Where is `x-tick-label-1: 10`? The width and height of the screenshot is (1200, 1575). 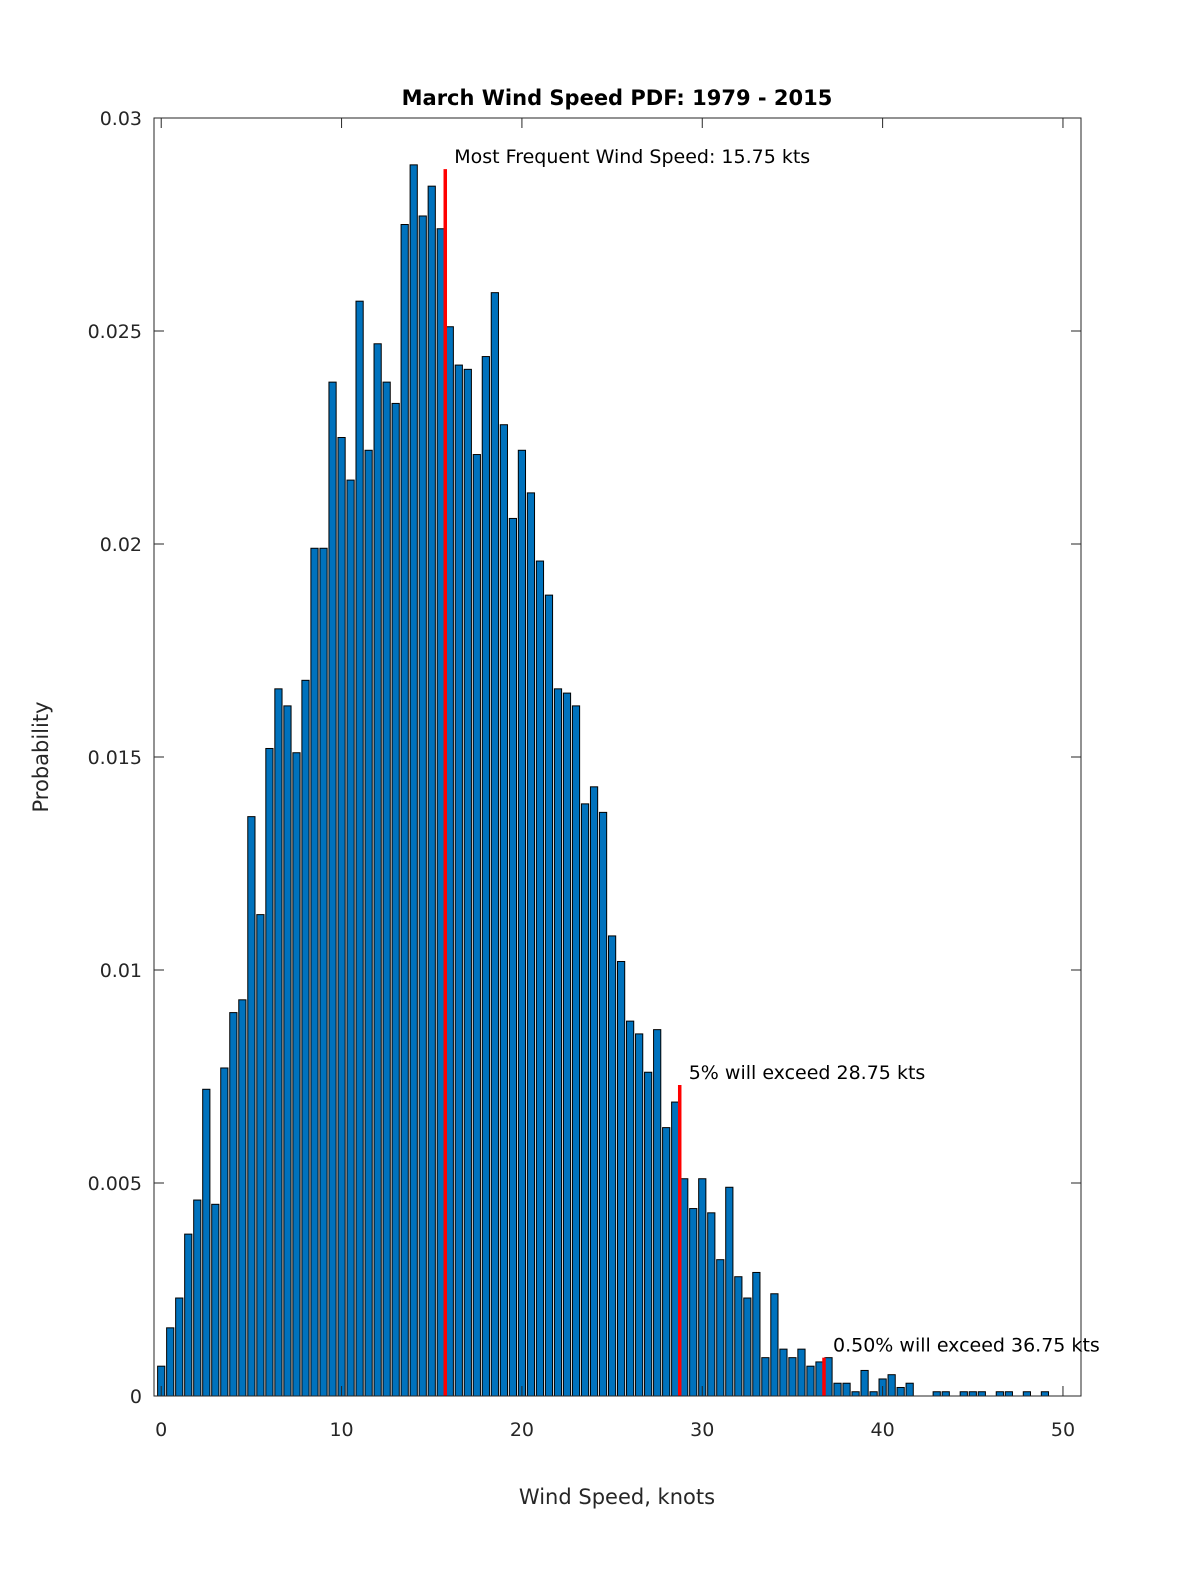 x-tick-label-1: 10 is located at coordinates (341, 1430).